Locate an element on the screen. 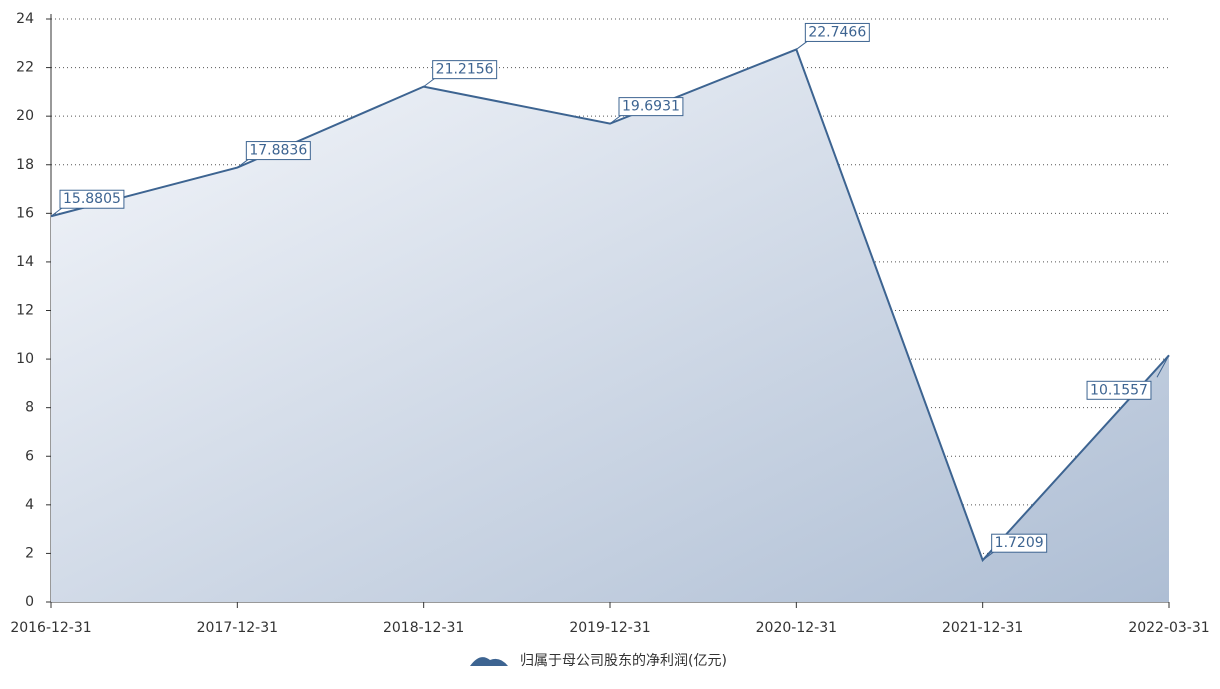 This screenshot has height=689, width=1220. data-label: 15.8805 is located at coordinates (92, 199).